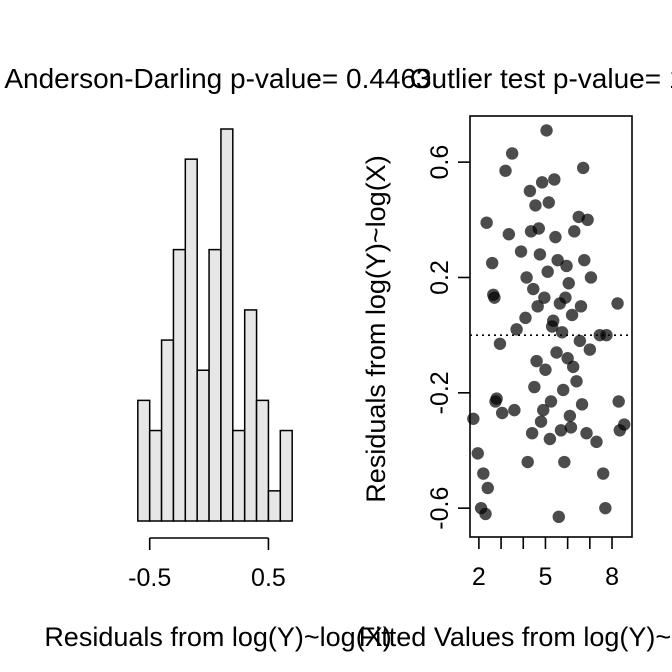 This screenshot has width=672, height=672. Describe the element at coordinates (612, 577) in the screenshot. I see `scatter-x-tick-label: 8` at that location.